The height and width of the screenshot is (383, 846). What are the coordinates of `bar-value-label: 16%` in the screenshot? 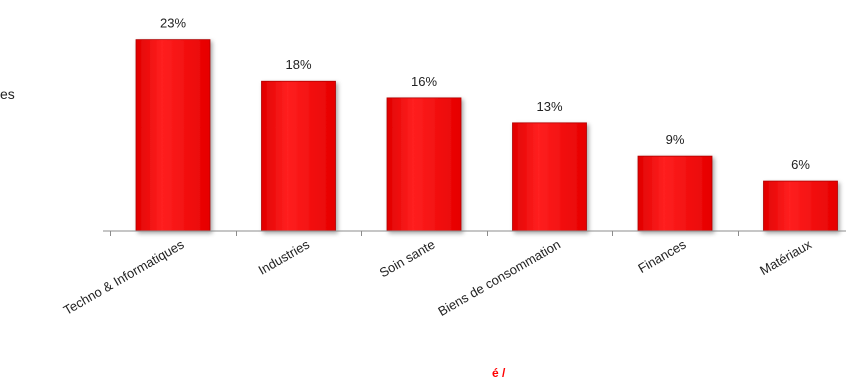 It's located at (424, 81).